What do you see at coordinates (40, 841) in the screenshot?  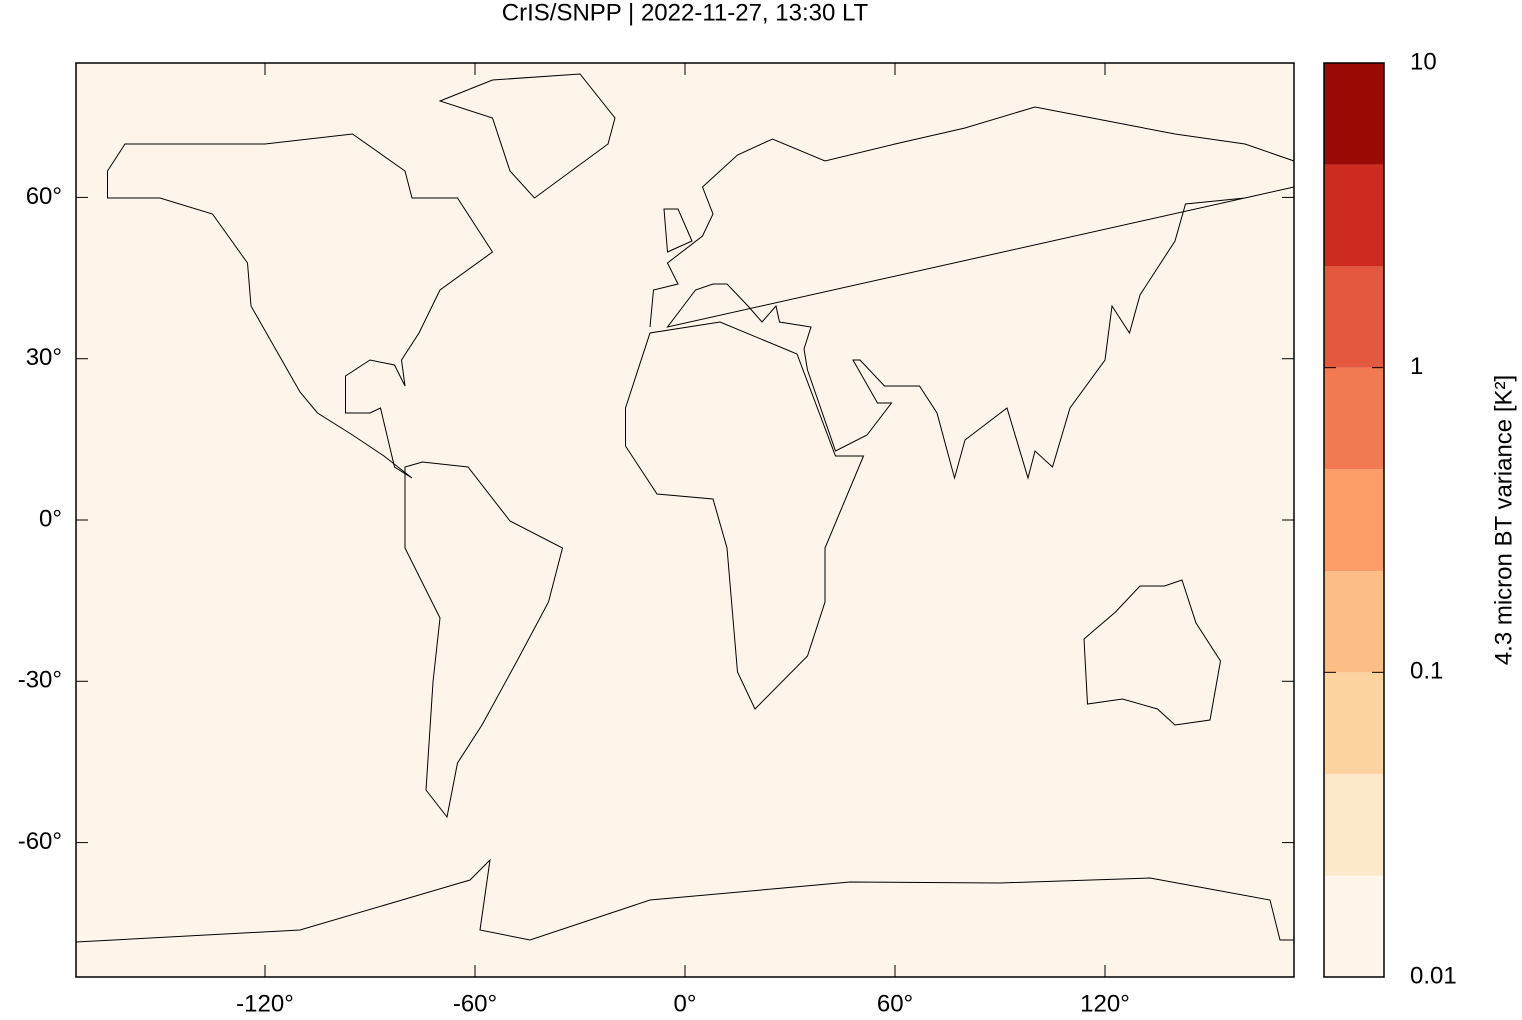 I see `y-tick-label: -60°` at bounding box center [40, 841].